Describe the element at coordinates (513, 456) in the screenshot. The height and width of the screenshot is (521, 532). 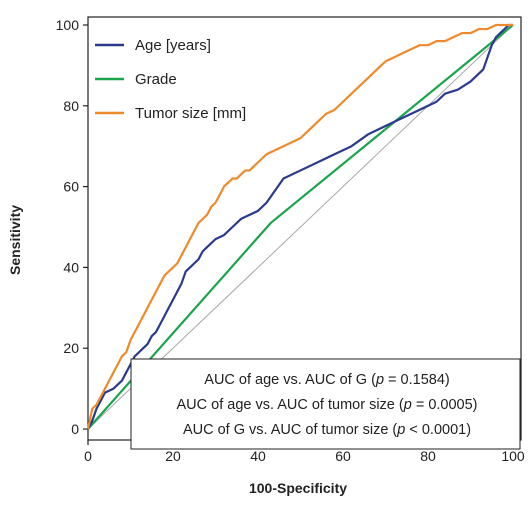
I see `x-tick-label: 100` at that location.